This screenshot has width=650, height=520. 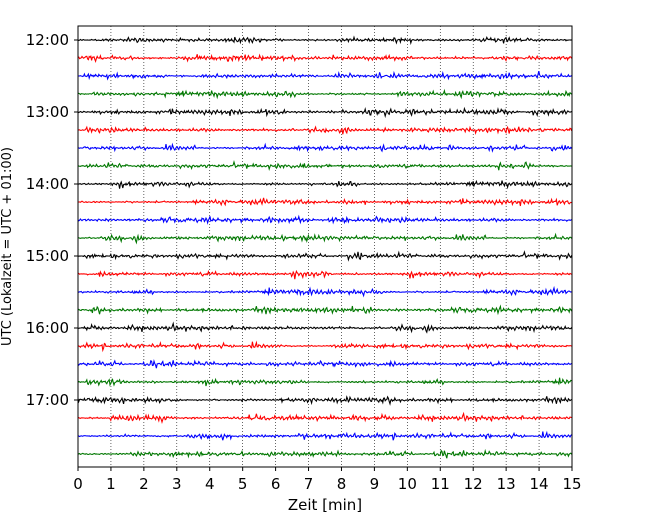 I want to click on x-tick-label: 1, so click(x=111, y=484).